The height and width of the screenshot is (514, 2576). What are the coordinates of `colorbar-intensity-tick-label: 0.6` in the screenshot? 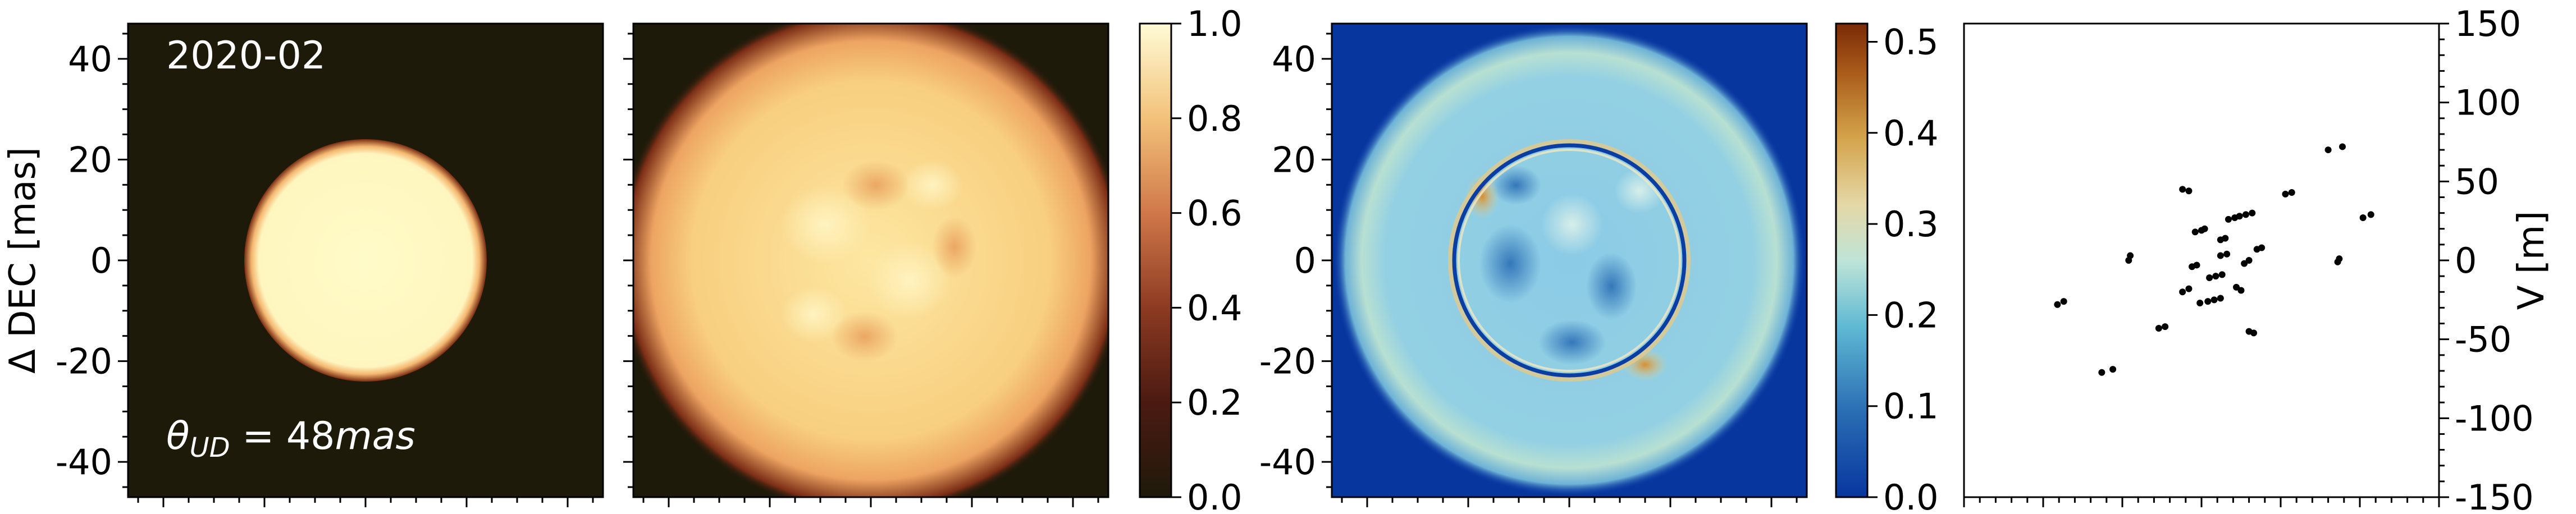 It's located at (1215, 214).